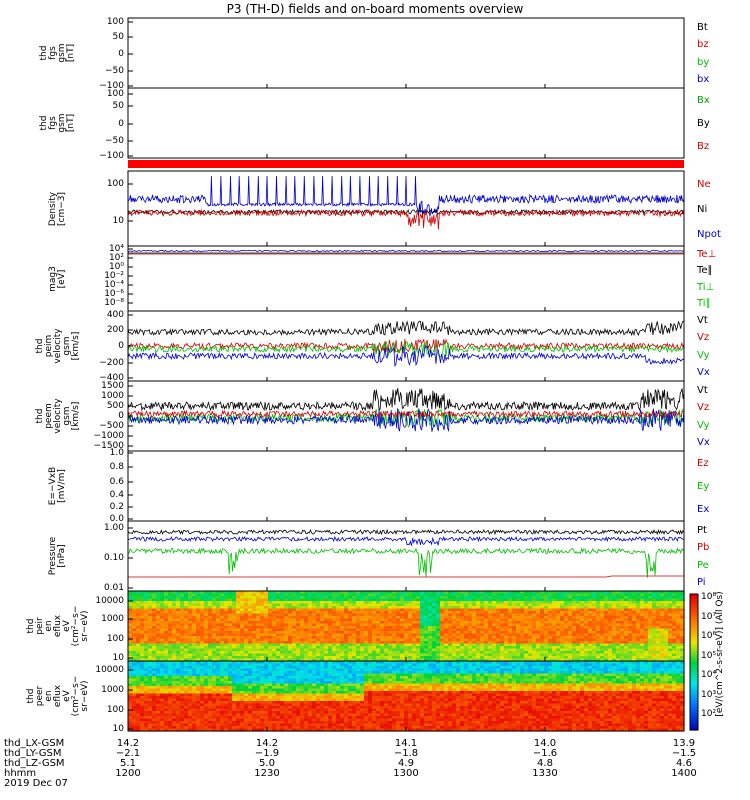 This screenshot has width=750, height=800. I want to click on y-tick-label: 400, so click(115, 315).